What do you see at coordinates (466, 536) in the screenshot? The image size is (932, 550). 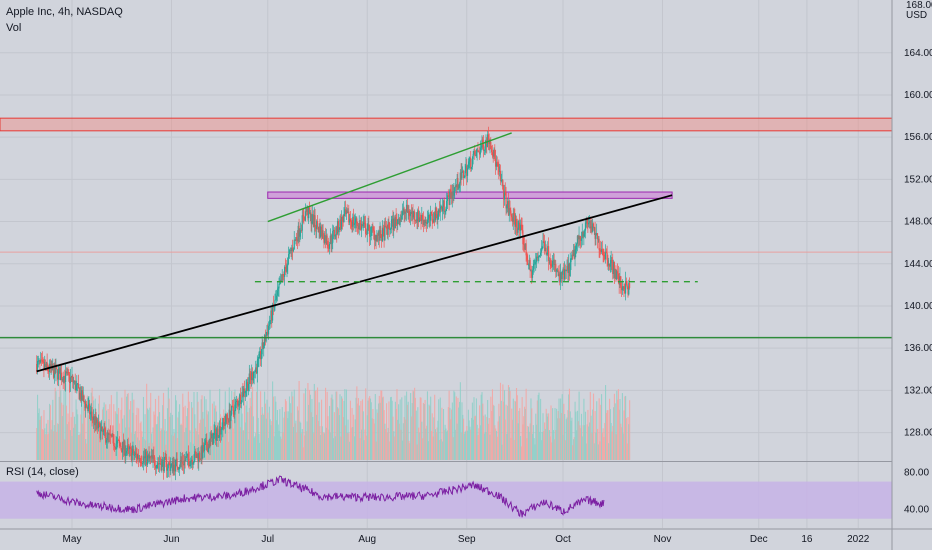 I see `time-axis: May Jun Jul Aug Sep Oct Nov Dec 16 2022` at bounding box center [466, 536].